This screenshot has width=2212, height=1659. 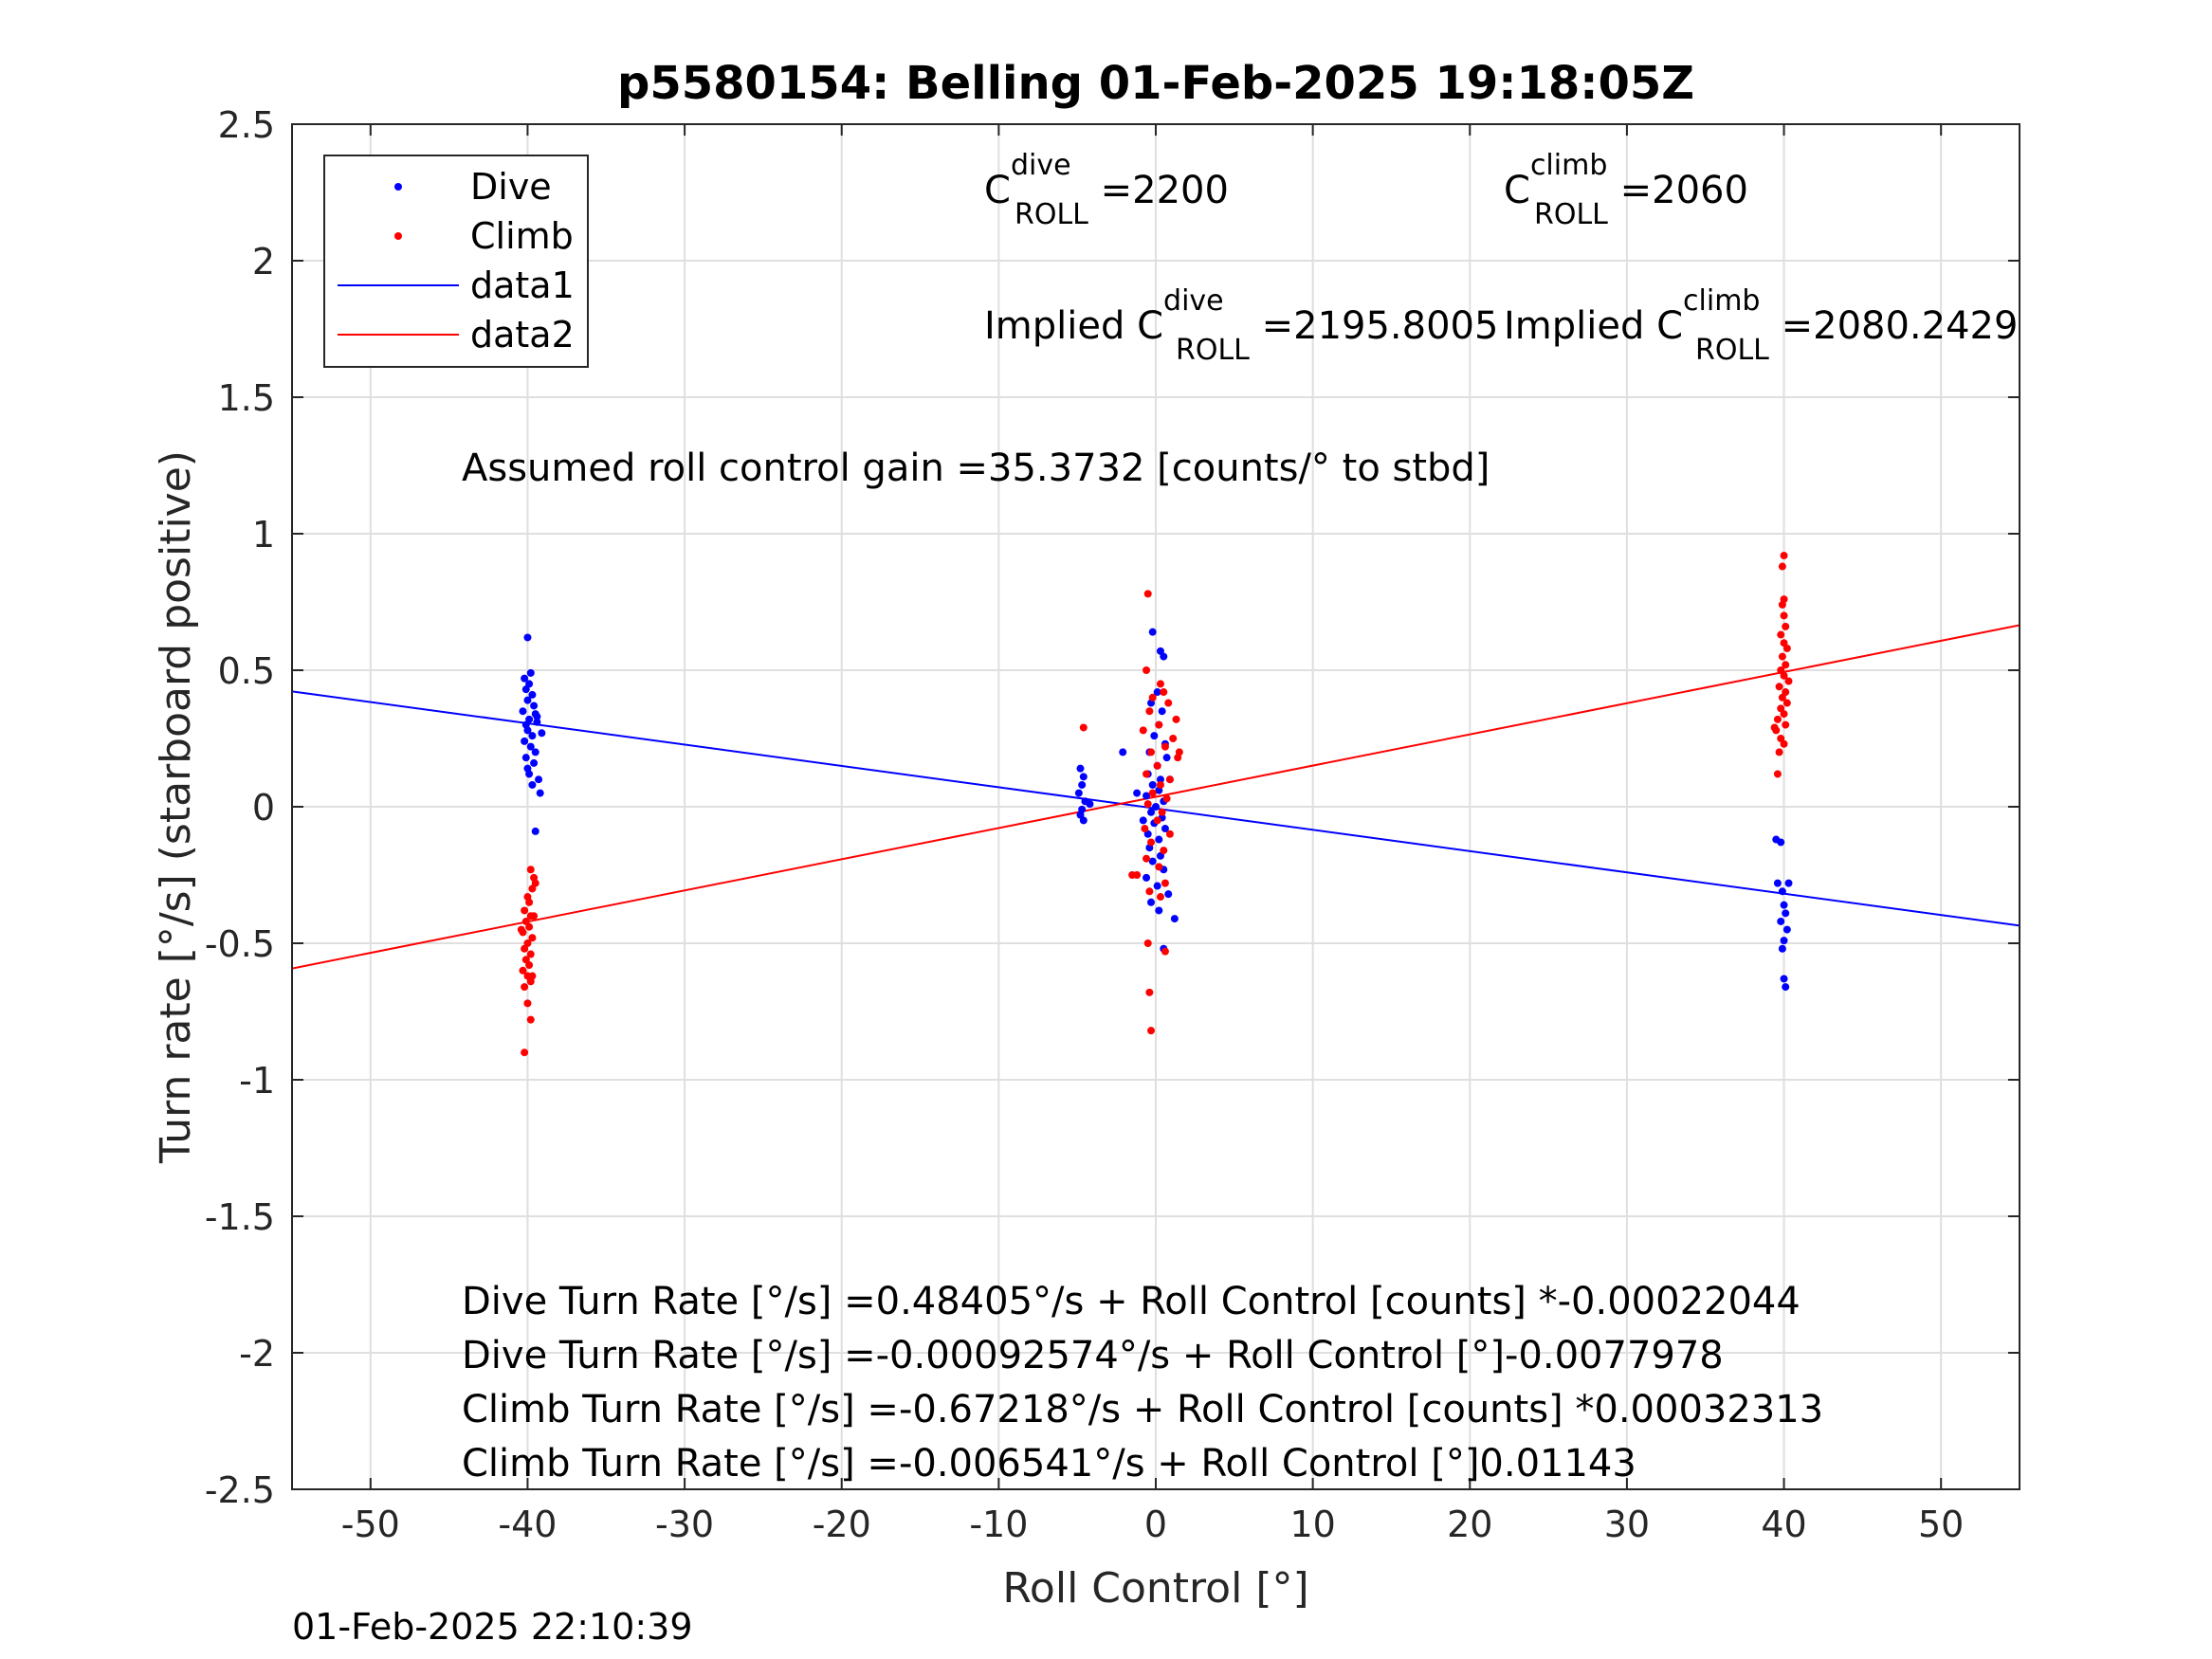 I want to click on y-tick-label: 0, so click(x=263, y=808).